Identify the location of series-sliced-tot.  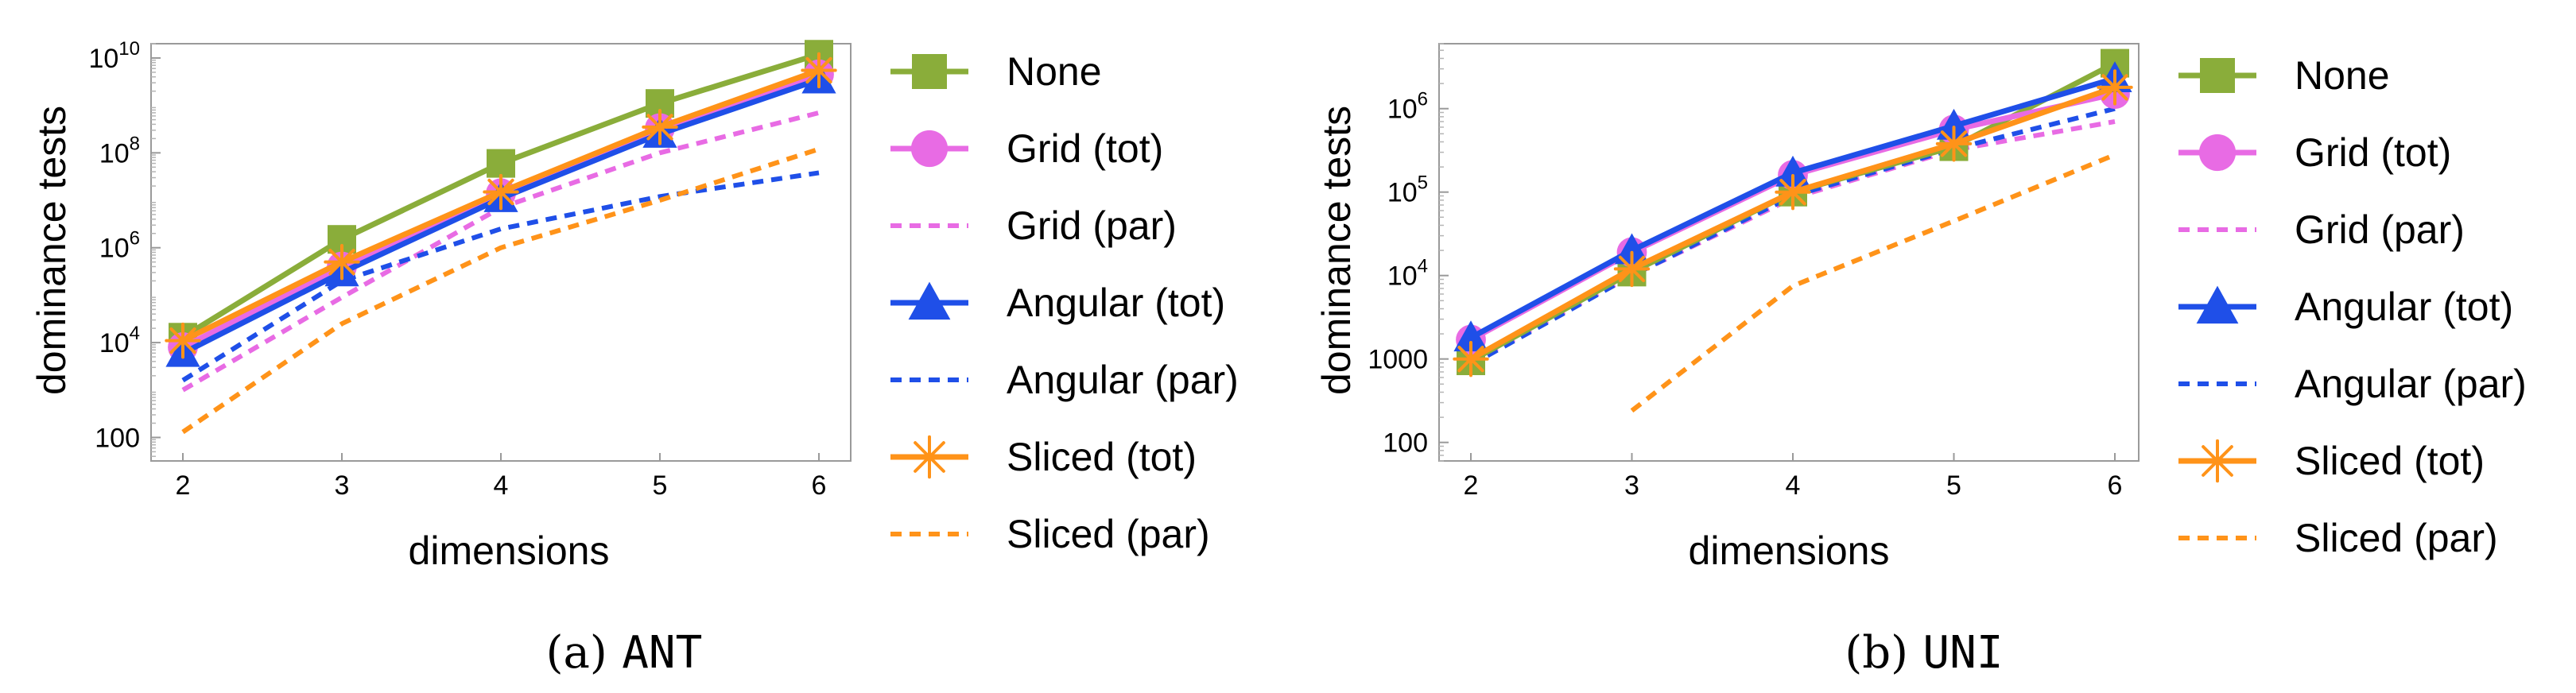
(1793, 223).